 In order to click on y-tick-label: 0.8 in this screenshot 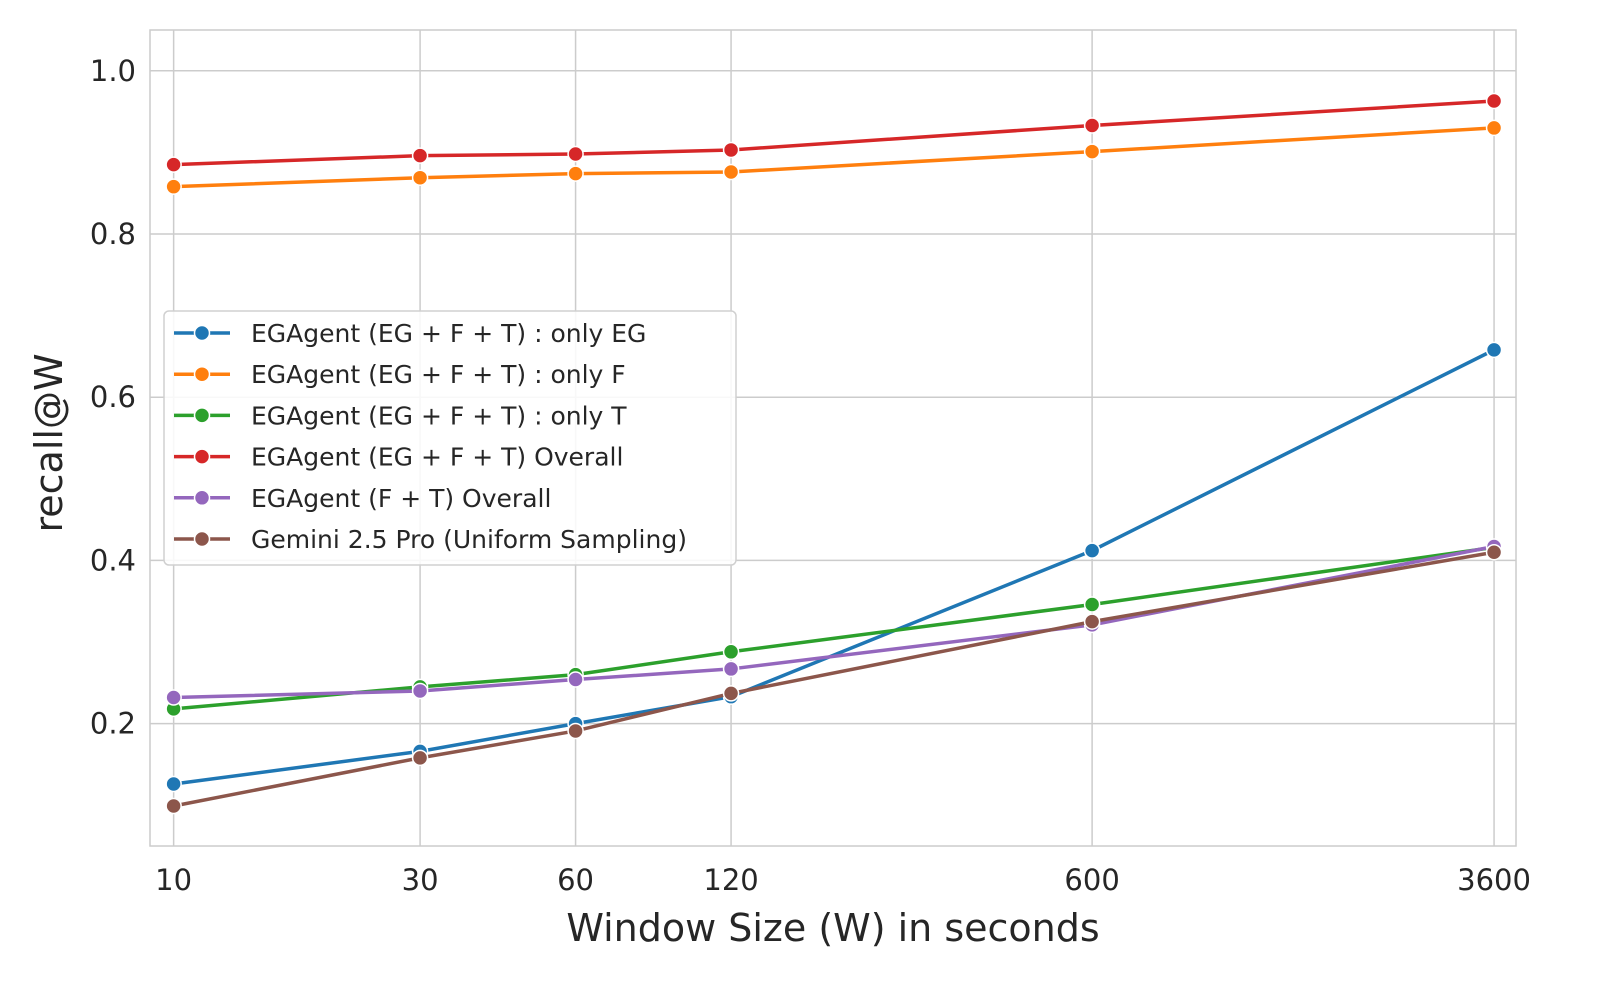, I will do `click(113, 234)`.